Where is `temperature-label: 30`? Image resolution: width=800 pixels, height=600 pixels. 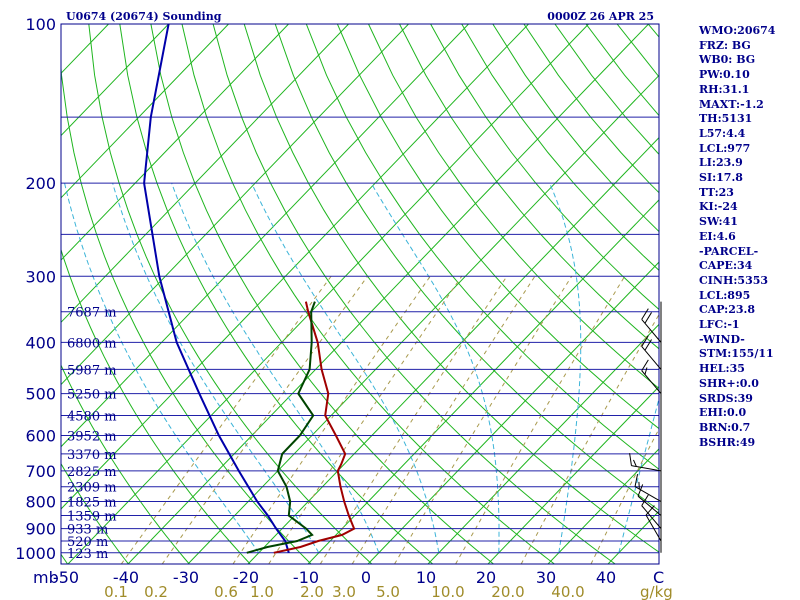
temperature-label: 30 is located at coordinates (546, 577).